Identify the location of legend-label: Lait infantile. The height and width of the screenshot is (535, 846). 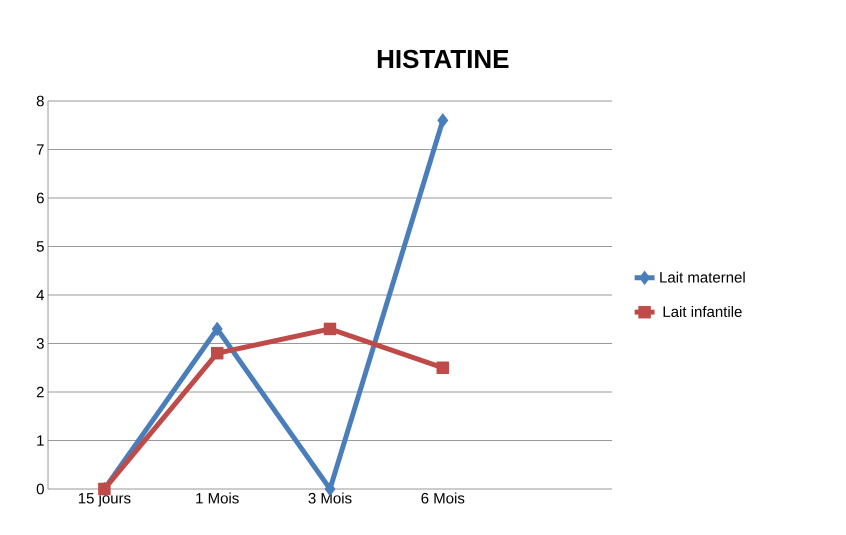
(703, 312).